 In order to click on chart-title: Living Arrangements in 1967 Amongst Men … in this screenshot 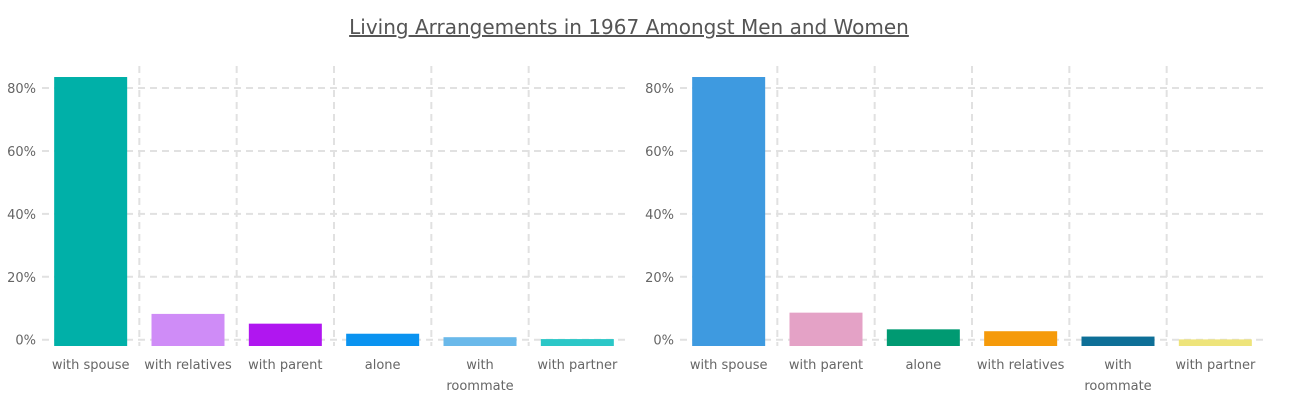, I will do `click(629, 27)`.